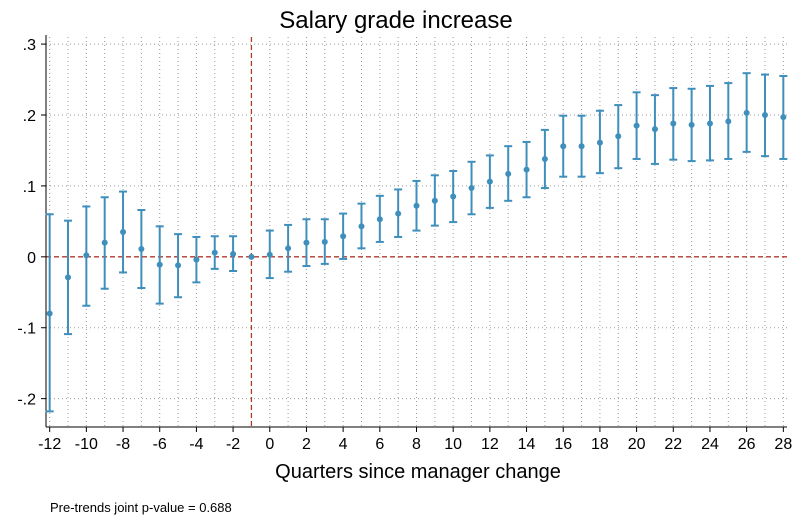 The height and width of the screenshot is (520, 800). Describe the element at coordinates (710, 444) in the screenshot. I see `x-tick-label: 24` at that location.